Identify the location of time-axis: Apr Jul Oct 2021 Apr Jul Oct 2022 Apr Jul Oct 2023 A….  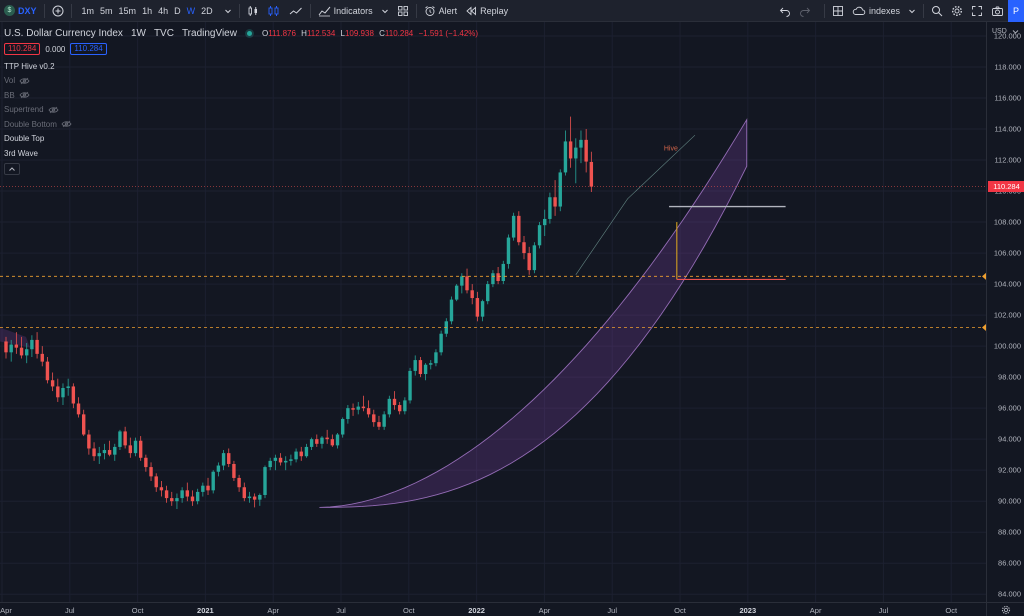
(493, 609).